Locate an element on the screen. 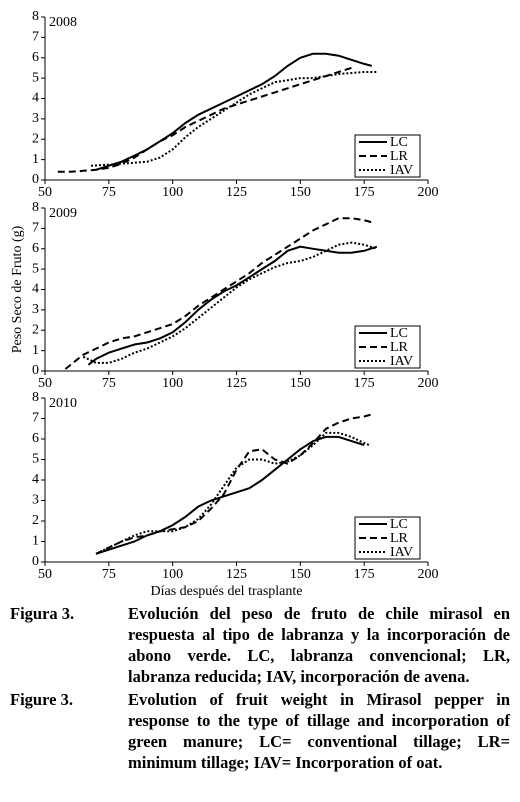  panel-title: 2010 is located at coordinates (63, 403).